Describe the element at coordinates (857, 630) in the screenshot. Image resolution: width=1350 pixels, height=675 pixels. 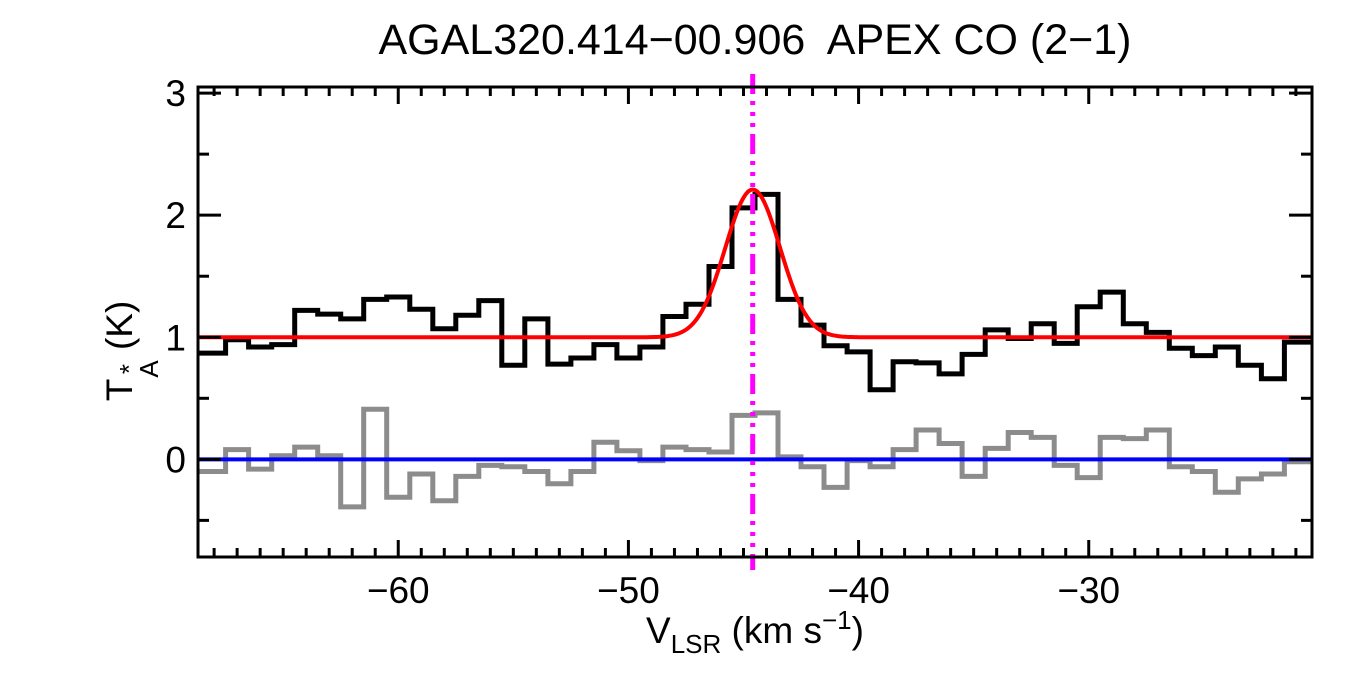
I see `x-axis-label-close: )` at that location.